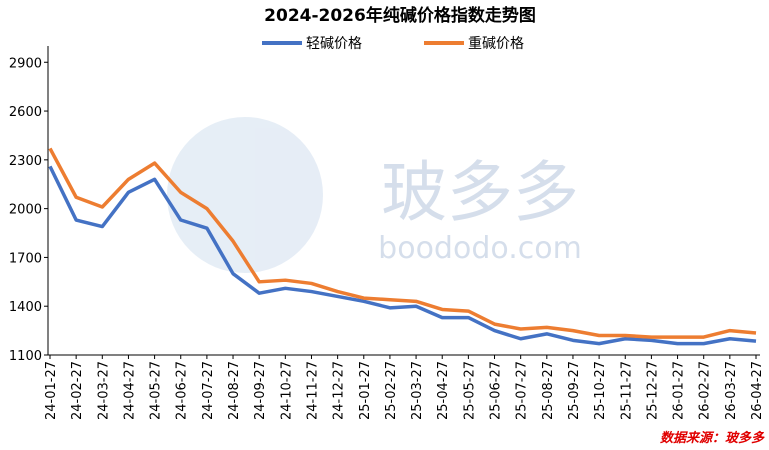 This screenshot has height=450, width=769. Describe the element at coordinates (156, 390) in the screenshot. I see `x-tick-label: 24-05-27` at that location.